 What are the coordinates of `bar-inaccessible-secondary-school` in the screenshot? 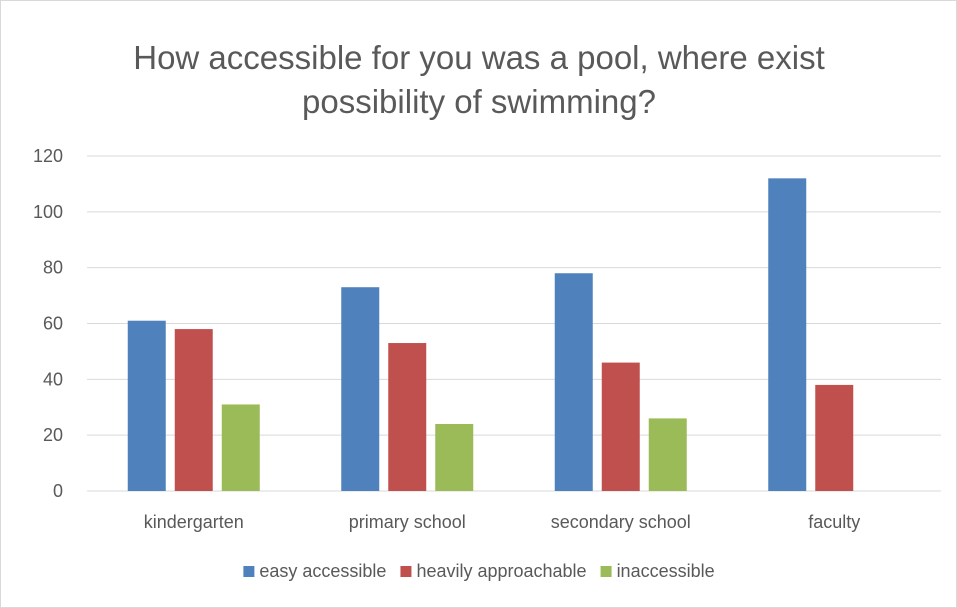 It's located at (667, 454).